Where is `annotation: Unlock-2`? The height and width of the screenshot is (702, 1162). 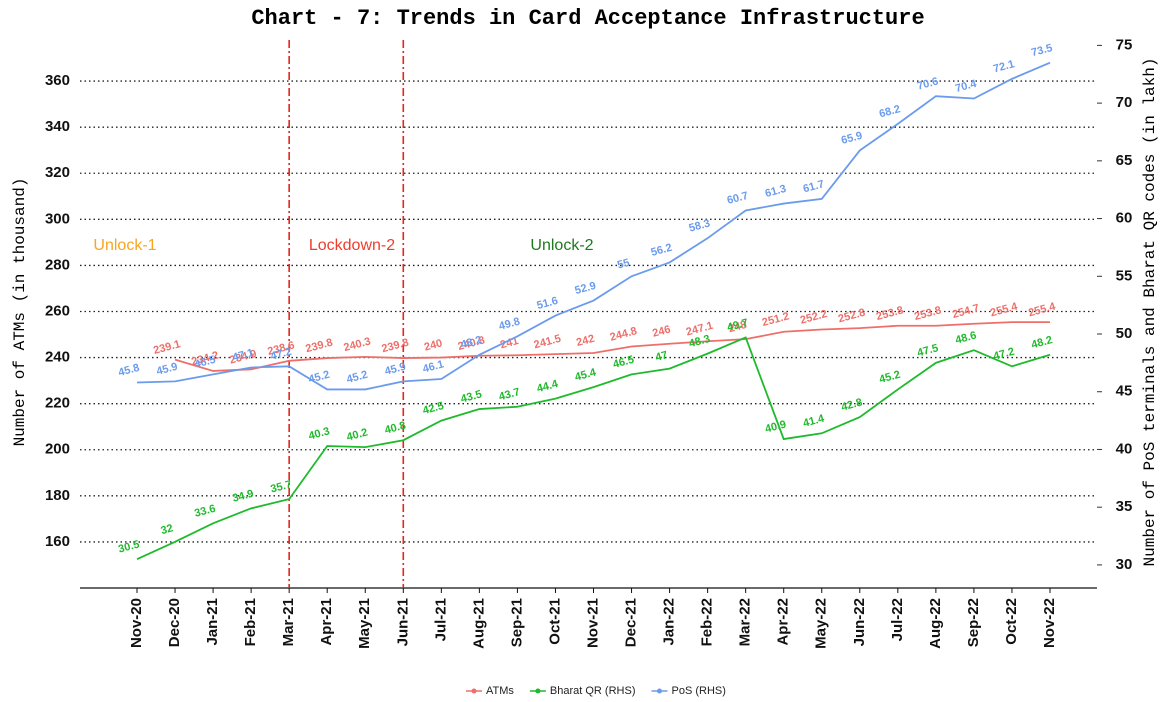
annotation: Unlock-2 is located at coordinates (561, 245).